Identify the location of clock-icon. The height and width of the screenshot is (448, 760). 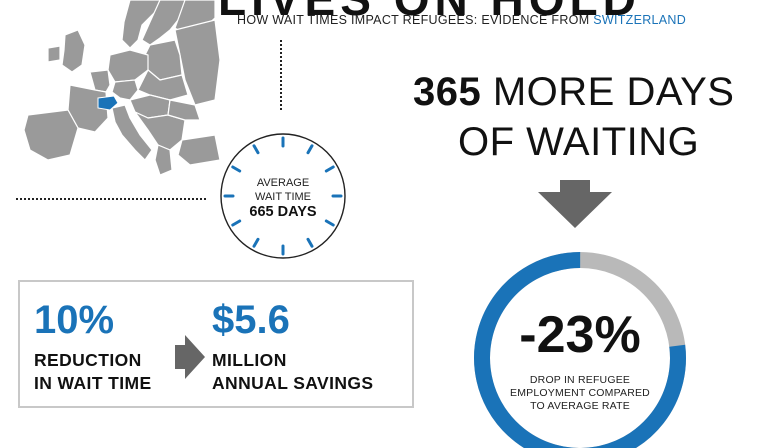
(283, 196).